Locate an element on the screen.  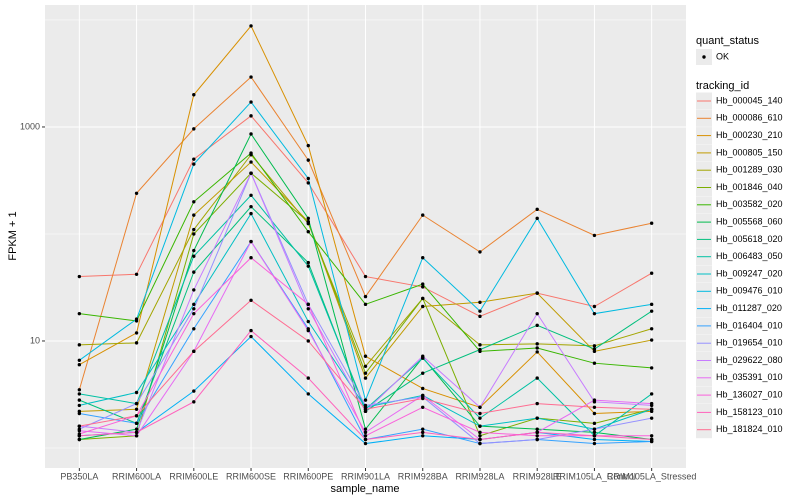
x-tick-label: RRIM928BA is located at coordinates (423, 476).